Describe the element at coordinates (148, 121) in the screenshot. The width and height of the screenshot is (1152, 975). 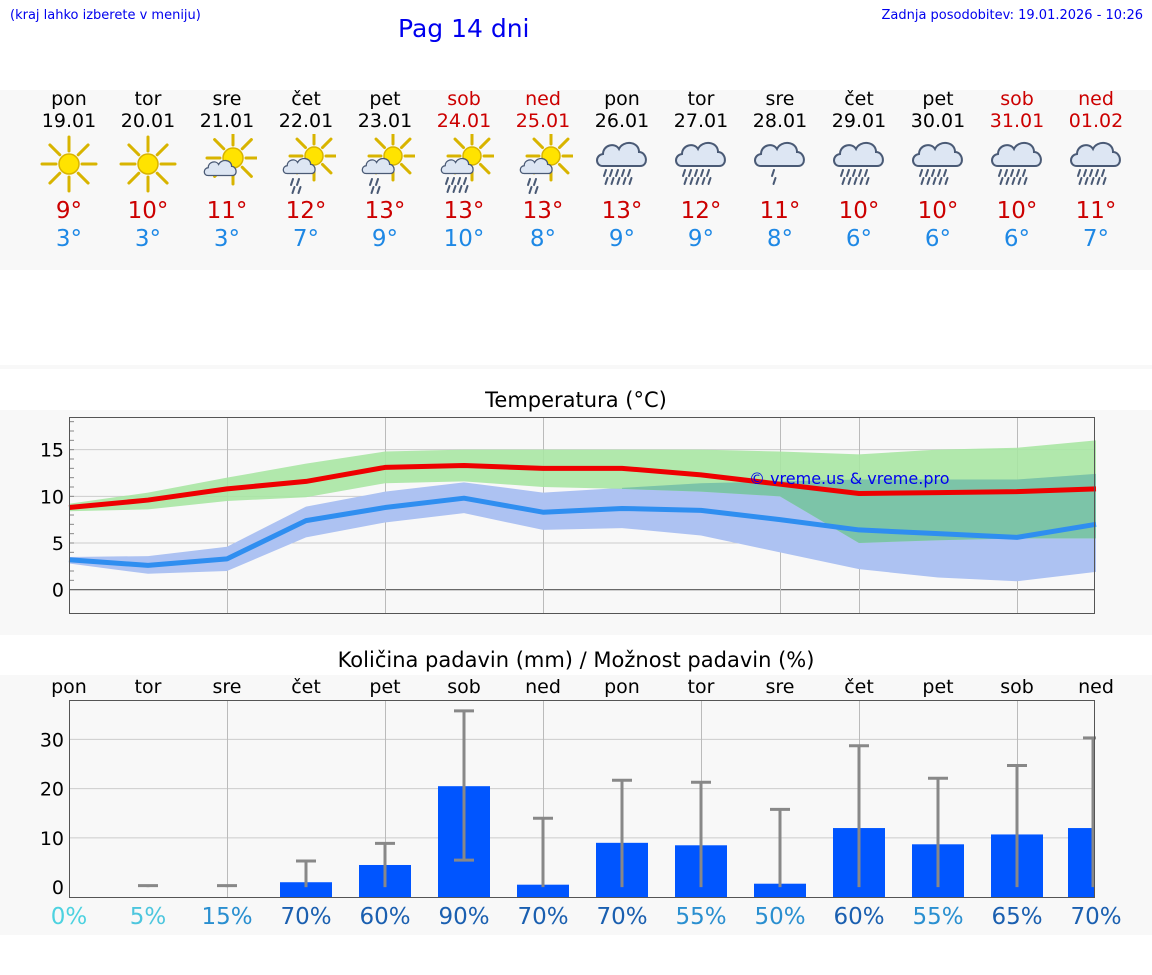
I see `day-date: 20.01` at that location.